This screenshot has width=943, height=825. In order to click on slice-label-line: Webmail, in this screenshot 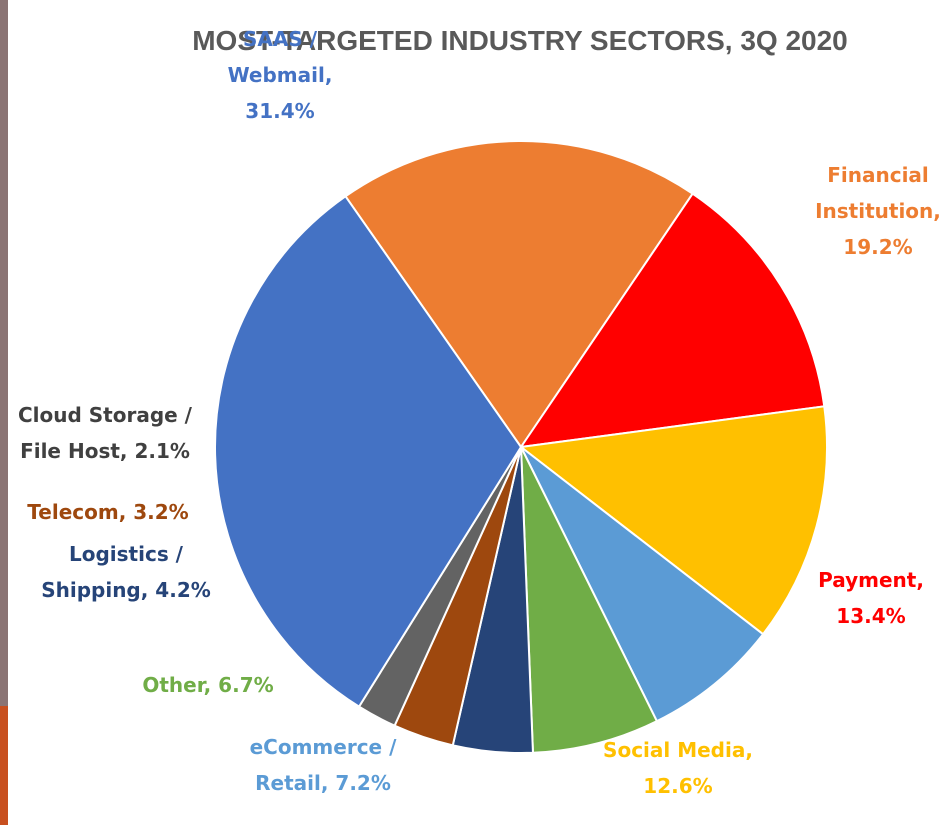, I will do `click(280, 75)`.